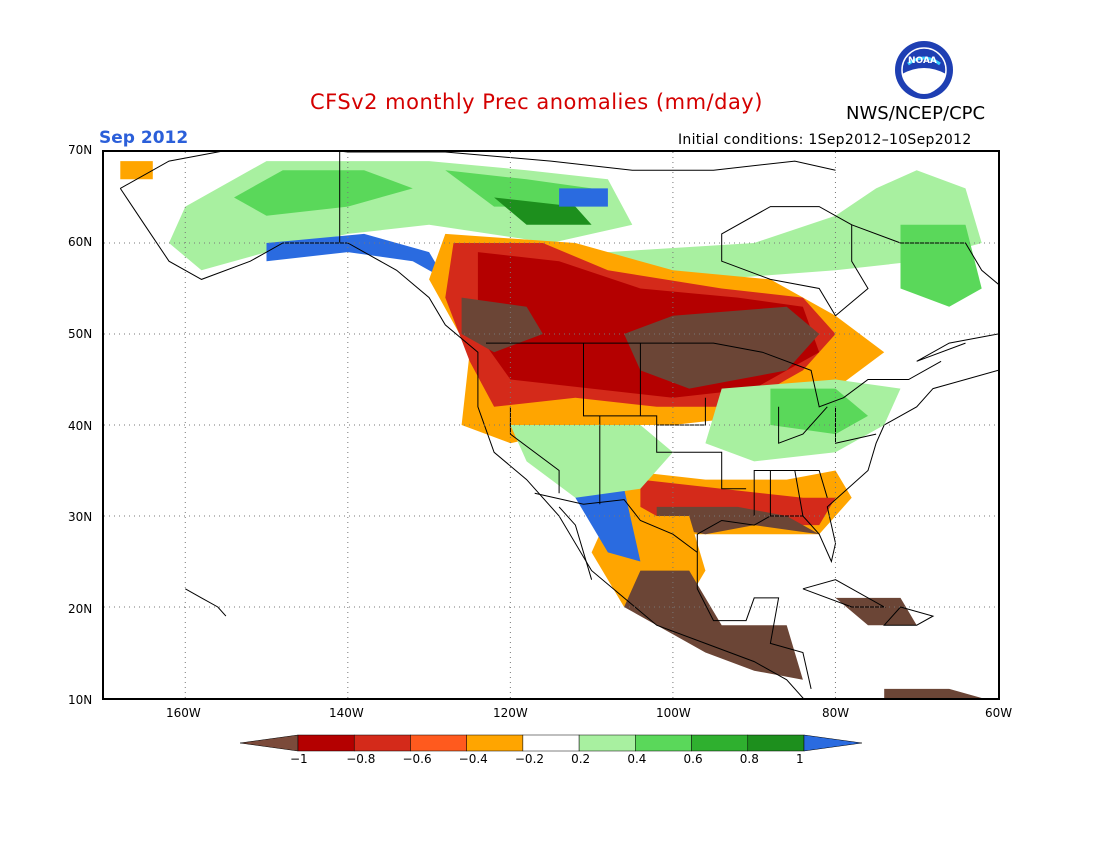  I want to click on colorbar-tick-label: 1, so click(800, 759).